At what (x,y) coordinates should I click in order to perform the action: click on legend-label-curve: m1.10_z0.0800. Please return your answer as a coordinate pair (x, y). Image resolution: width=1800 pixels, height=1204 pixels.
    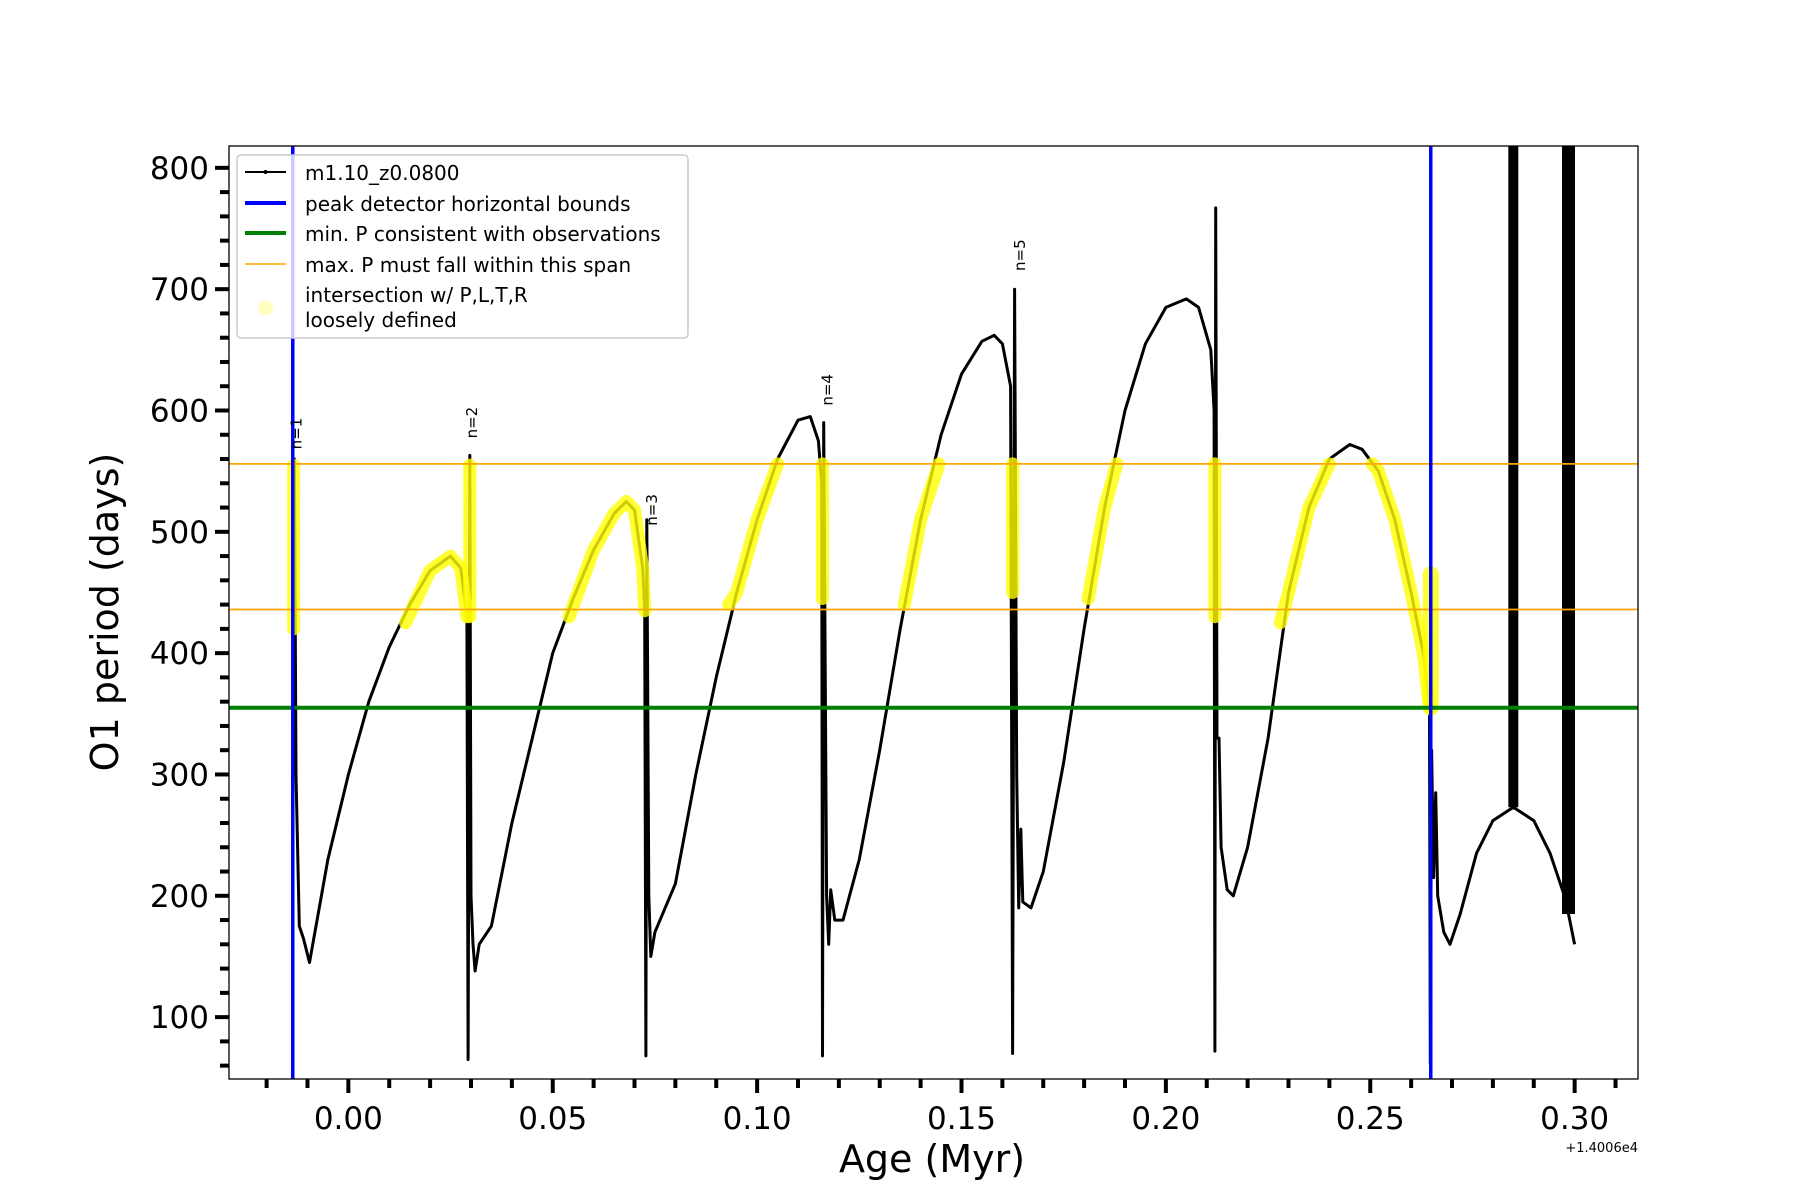
    Looking at the image, I should click on (382, 173).